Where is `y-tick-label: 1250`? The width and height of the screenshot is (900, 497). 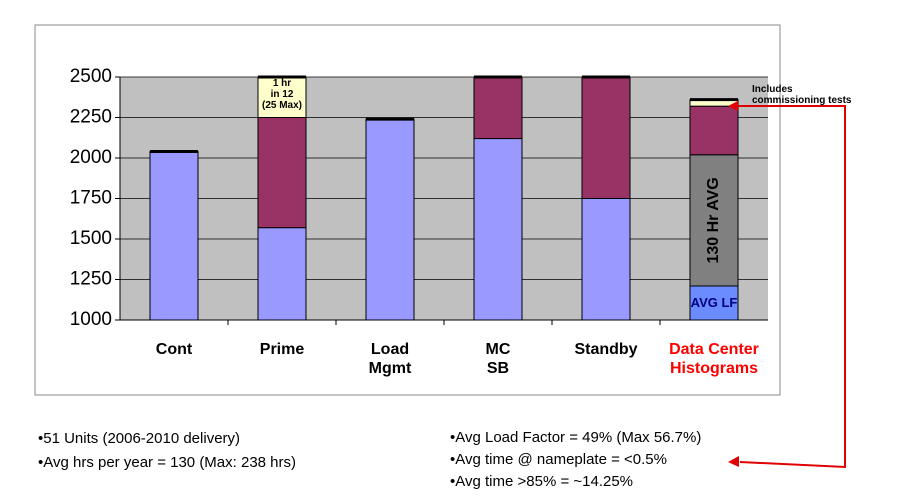
y-tick-label: 1250 is located at coordinates (91, 279).